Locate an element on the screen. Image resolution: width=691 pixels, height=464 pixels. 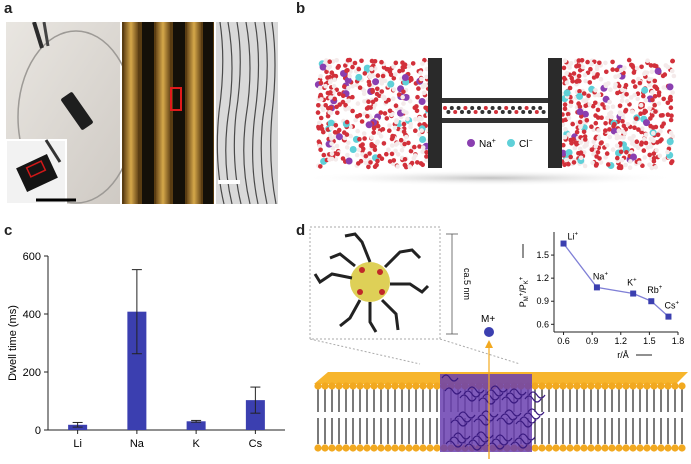
ion-label: M+ is located at coordinates (488, 319).